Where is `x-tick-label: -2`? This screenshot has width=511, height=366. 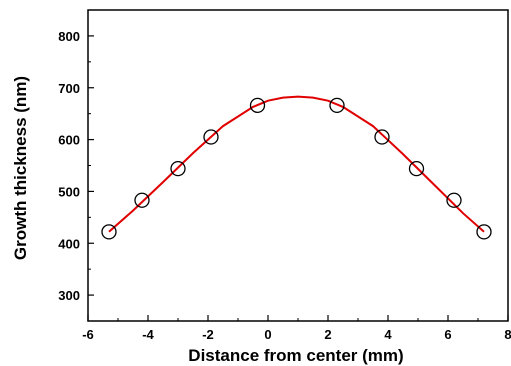 x-tick-label: -2 is located at coordinates (208, 334).